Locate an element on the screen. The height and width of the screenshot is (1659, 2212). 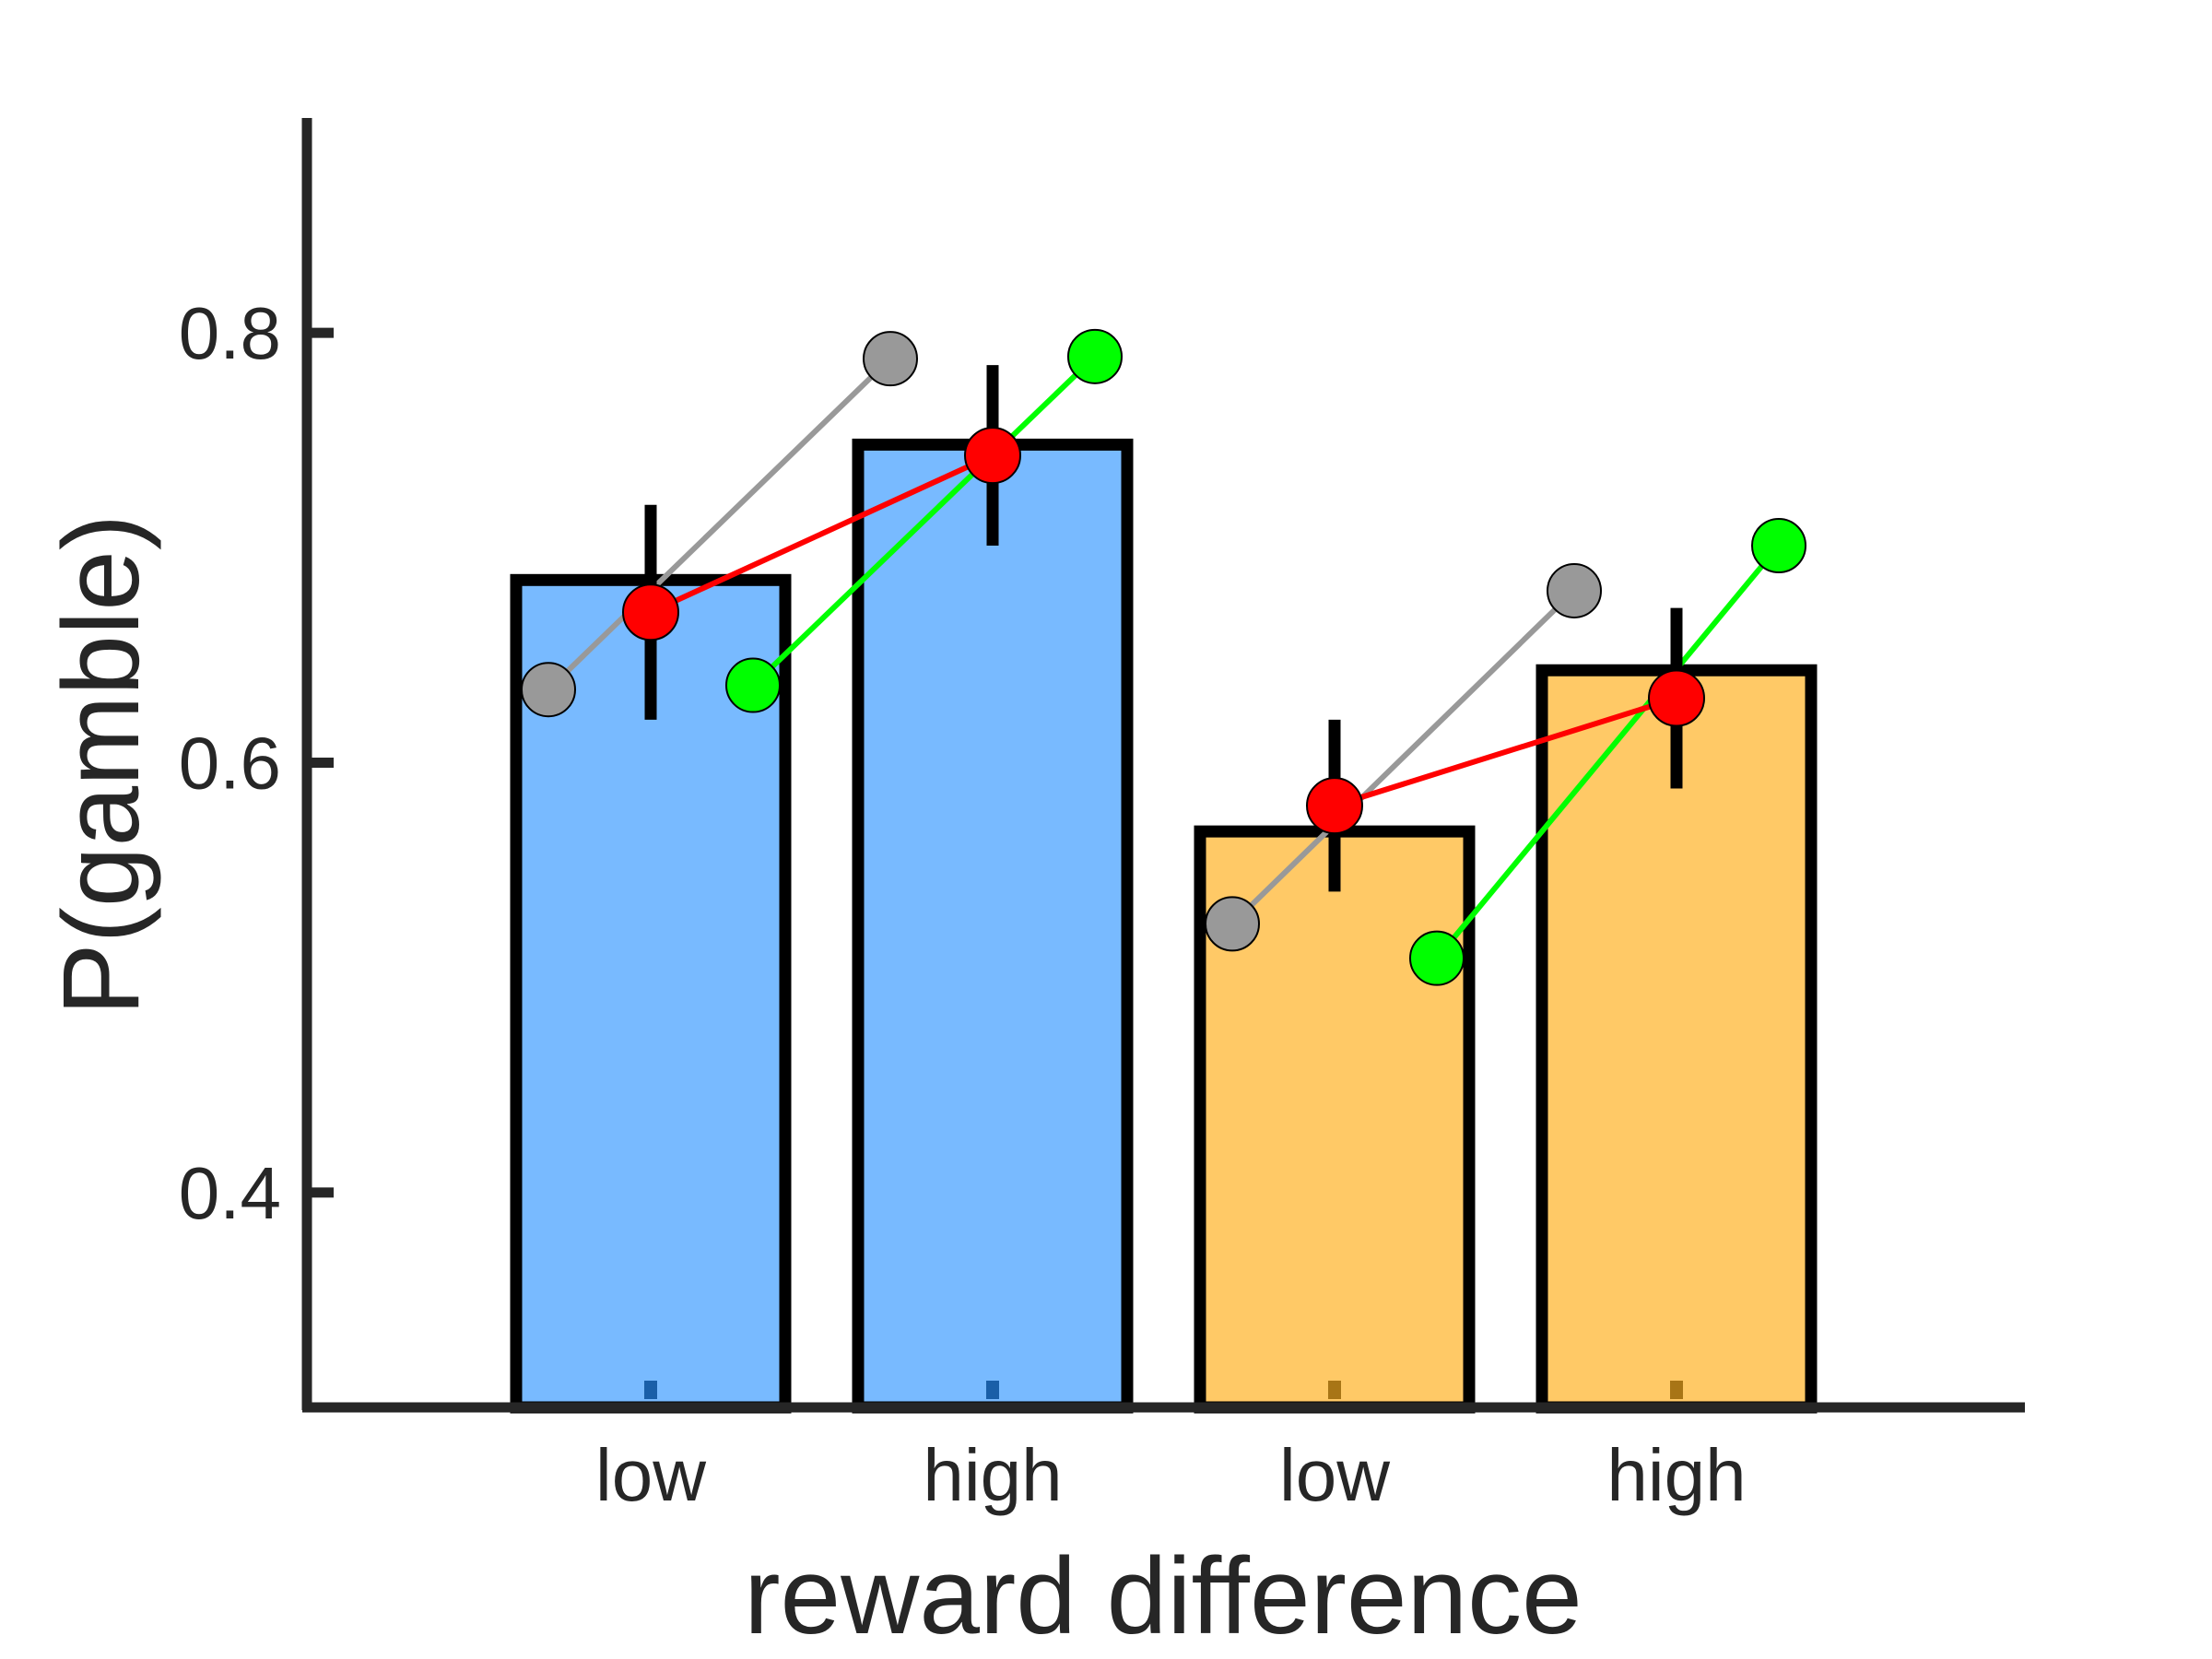
y-tick-label-3: 0.8 is located at coordinates (230, 333).